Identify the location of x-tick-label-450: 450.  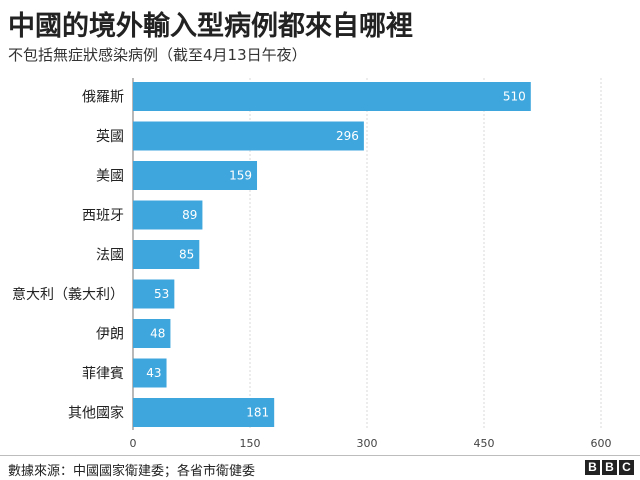
(484, 443).